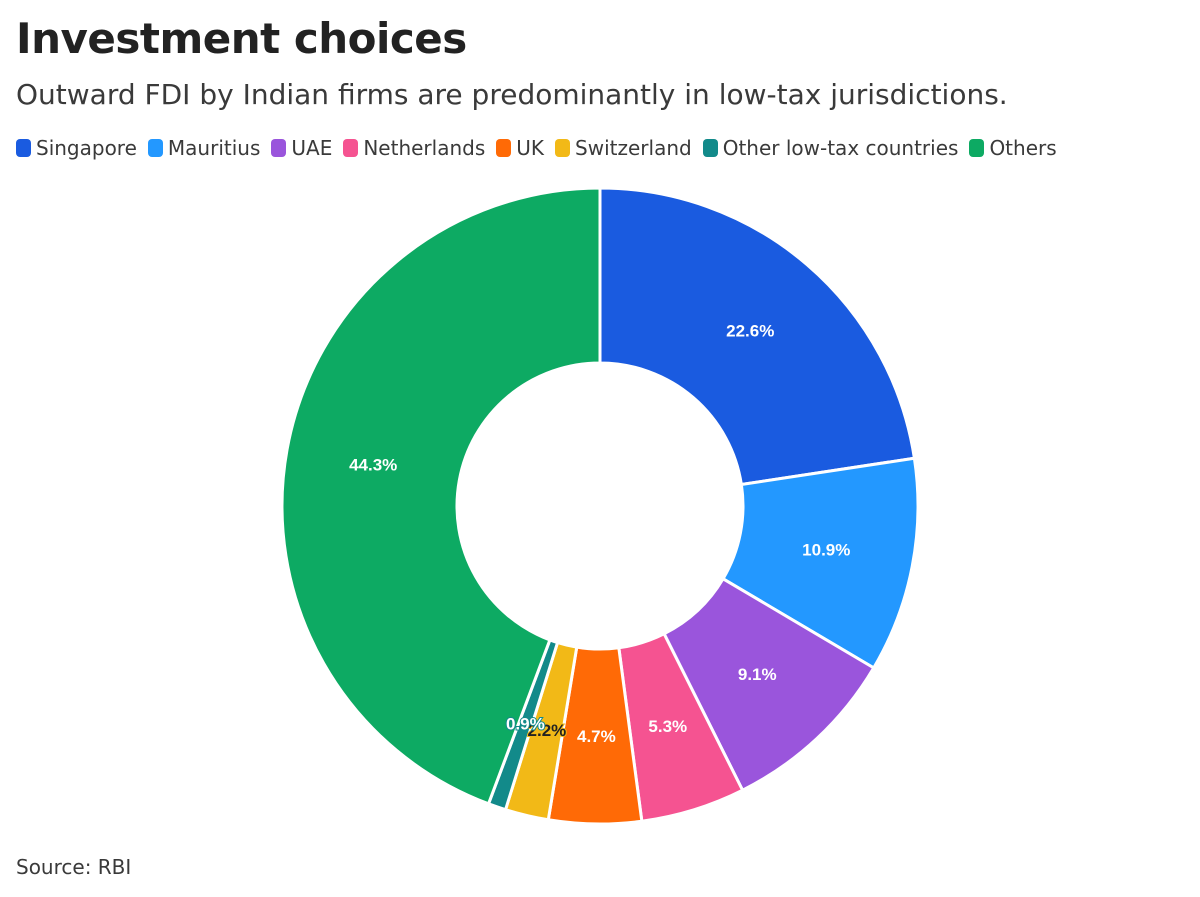 The height and width of the screenshot is (897, 1200). I want to click on legend-label: Netherlands, so click(424, 148).